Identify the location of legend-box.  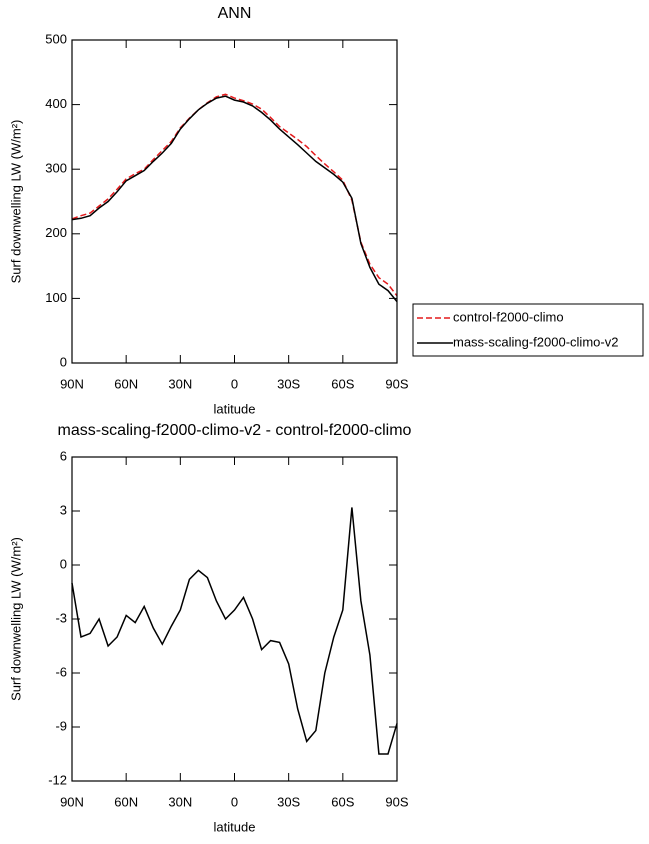
(528, 330).